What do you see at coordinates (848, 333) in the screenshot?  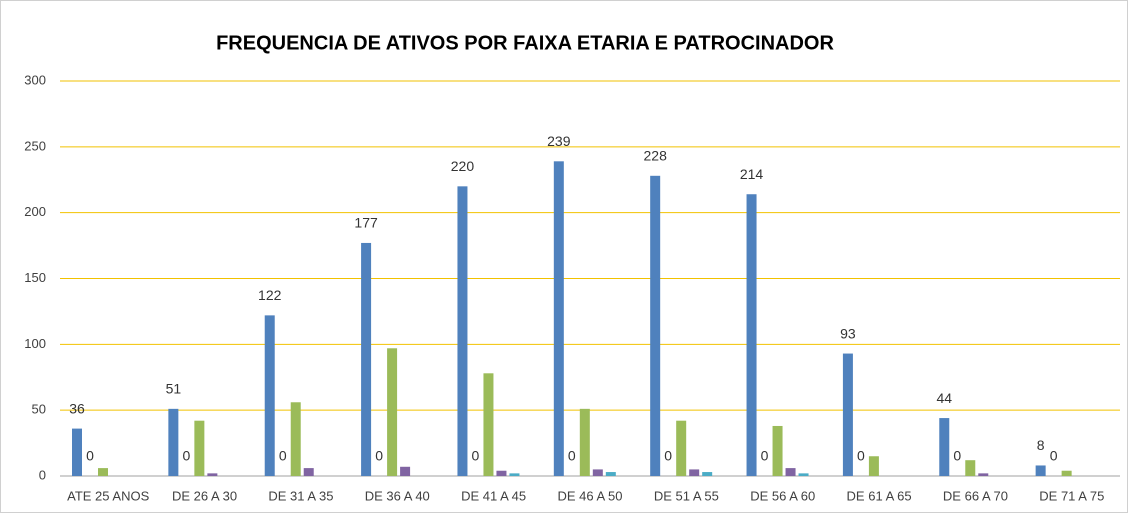 I see `data-label: 93` at bounding box center [848, 333].